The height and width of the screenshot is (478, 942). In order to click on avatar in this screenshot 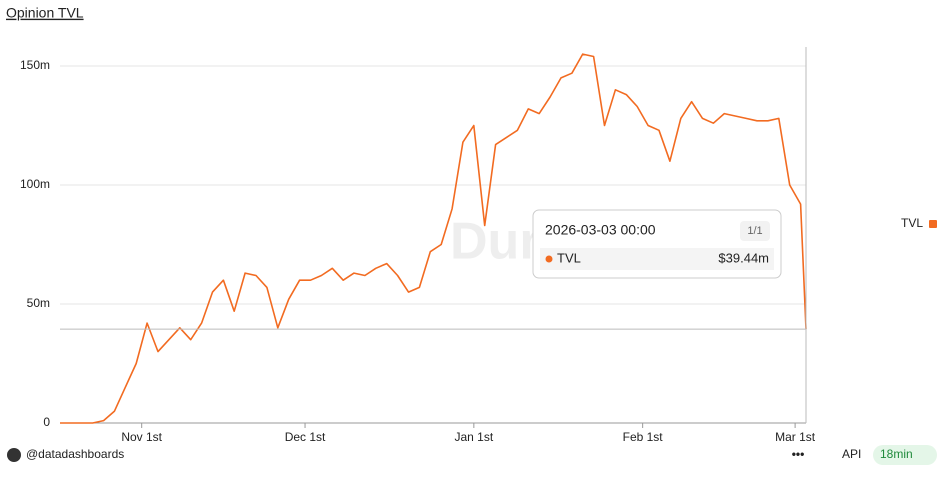, I will do `click(14, 455)`.